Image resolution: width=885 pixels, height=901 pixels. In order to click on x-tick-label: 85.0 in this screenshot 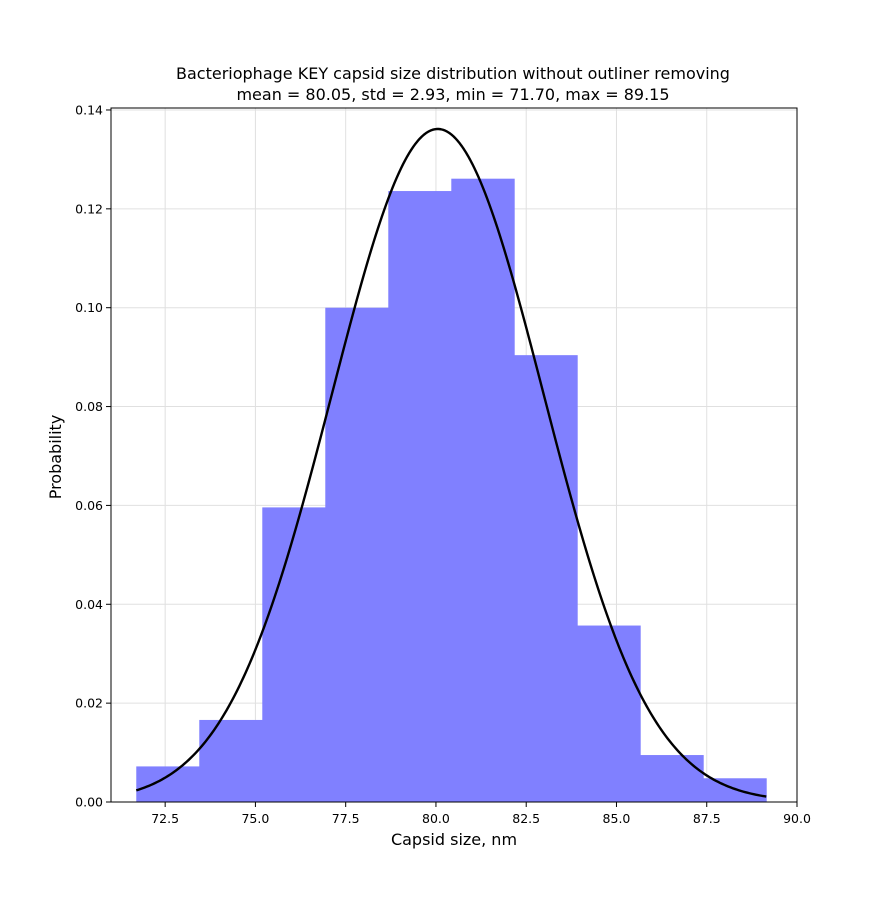, I will do `click(617, 818)`.